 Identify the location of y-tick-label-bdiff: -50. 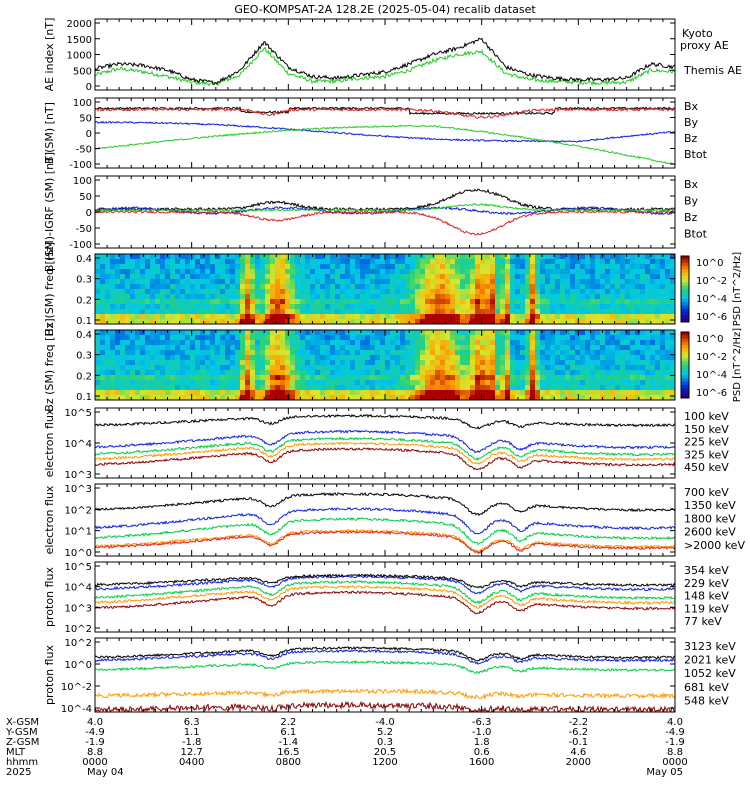
(84, 229).